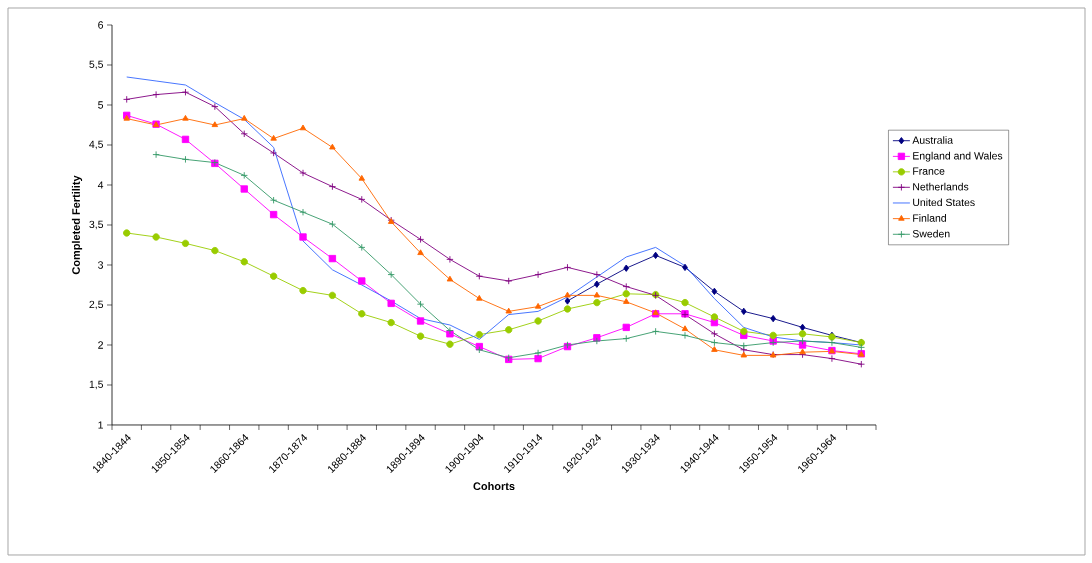 The image size is (1092, 563). What do you see at coordinates (929, 218) in the screenshot?
I see `legend-label: Finland` at bounding box center [929, 218].